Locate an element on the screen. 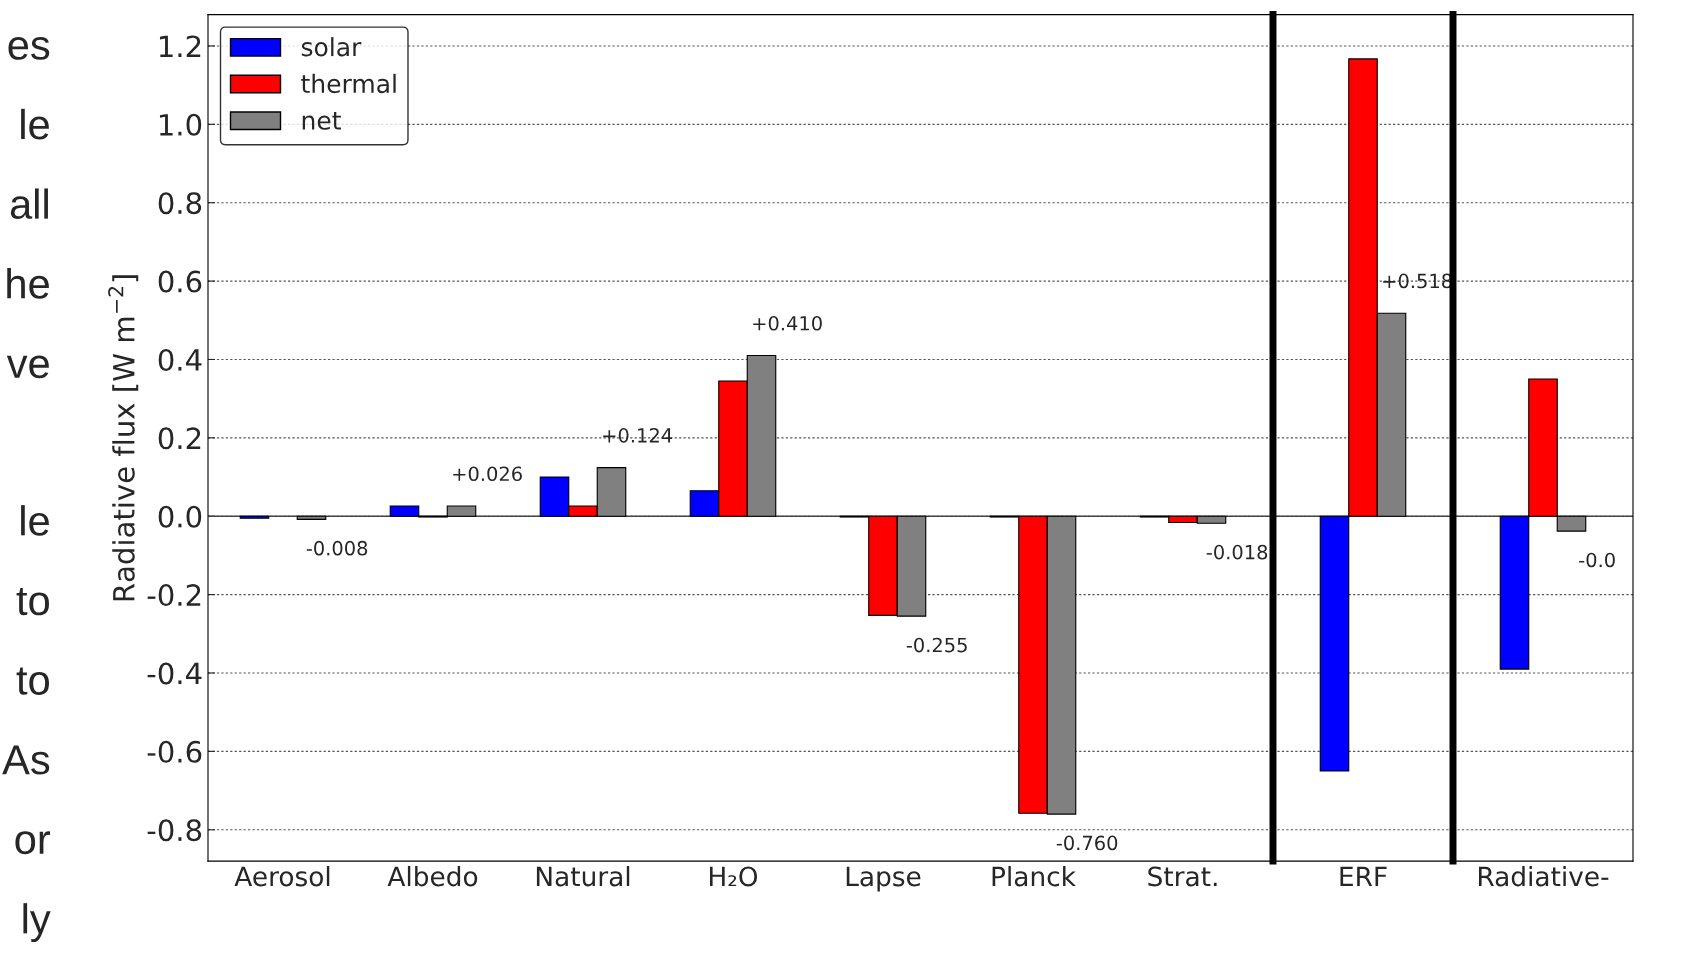 This screenshot has width=1691, height=973. data-label: -0.255 is located at coordinates (936, 645).